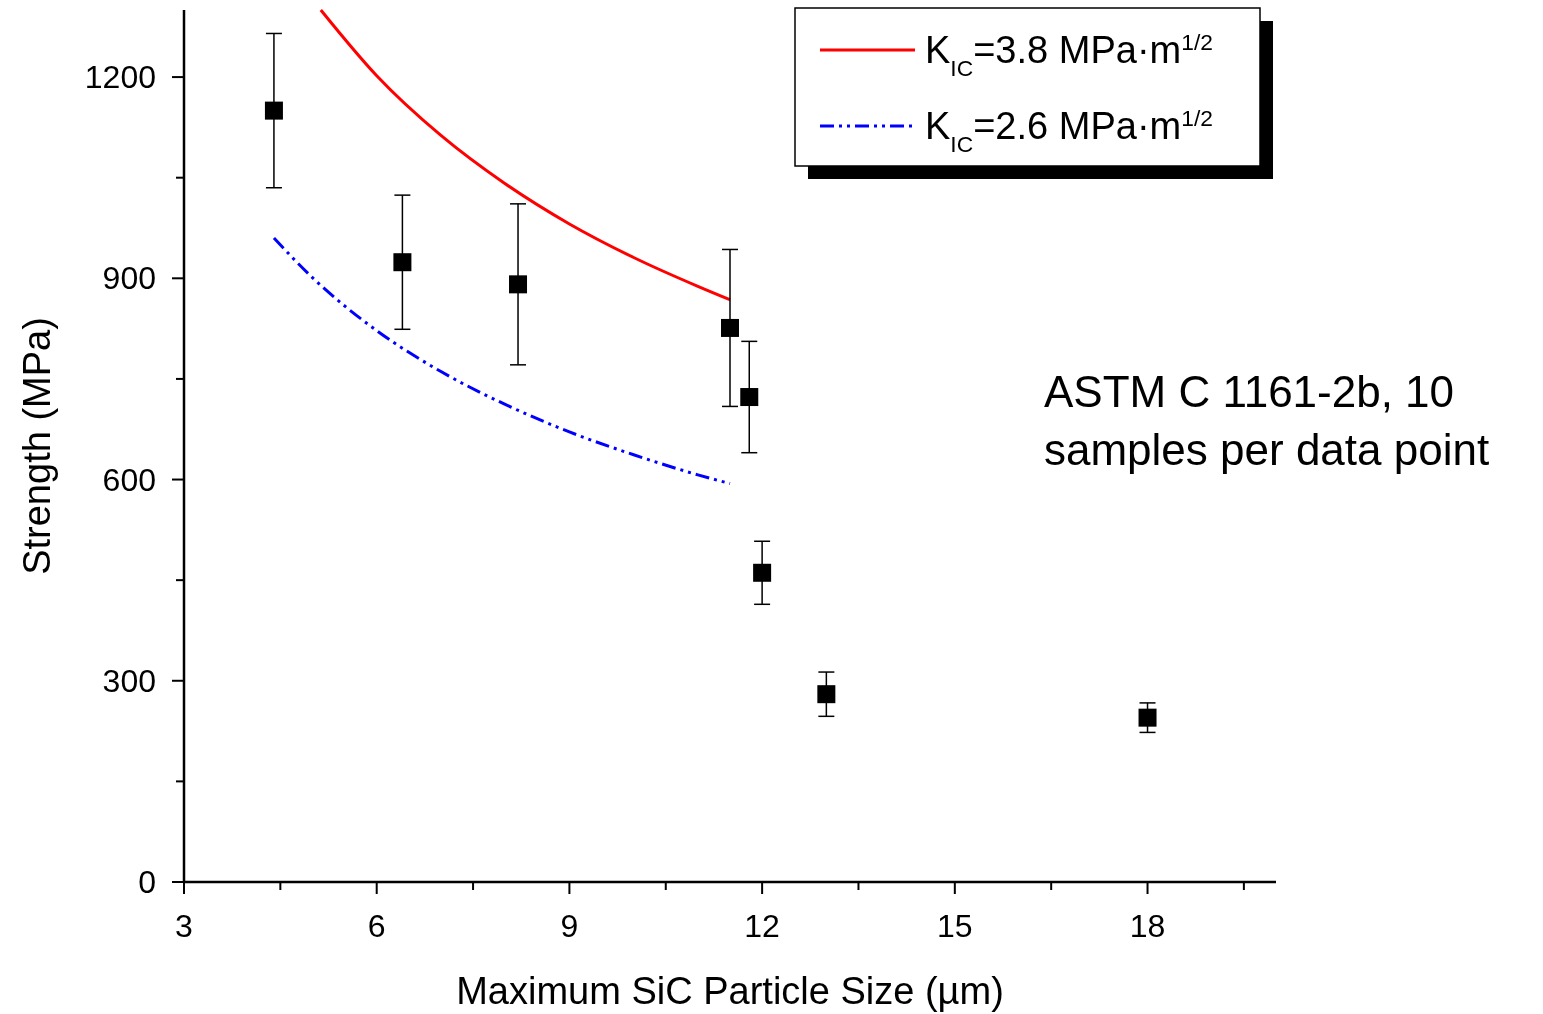 This screenshot has height=1014, width=1543. Describe the element at coordinates (120, 77) in the screenshot. I see `y-tick-label: 1200` at that location.